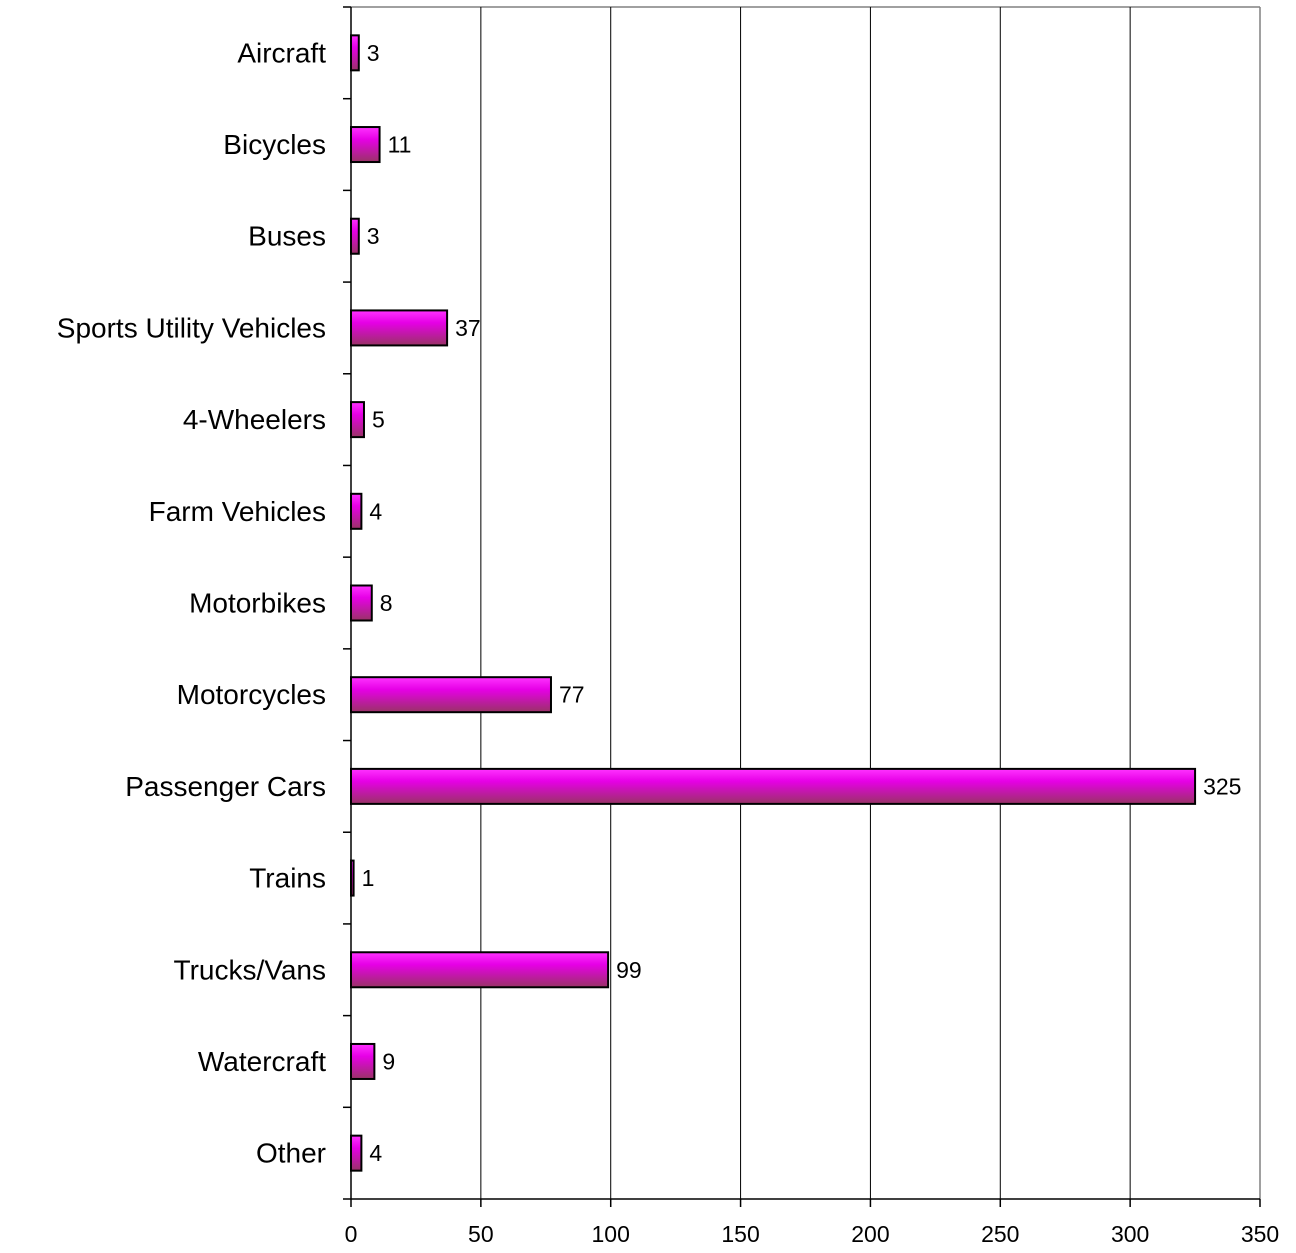  I want to click on category-label: Motorcycles, so click(251, 694).